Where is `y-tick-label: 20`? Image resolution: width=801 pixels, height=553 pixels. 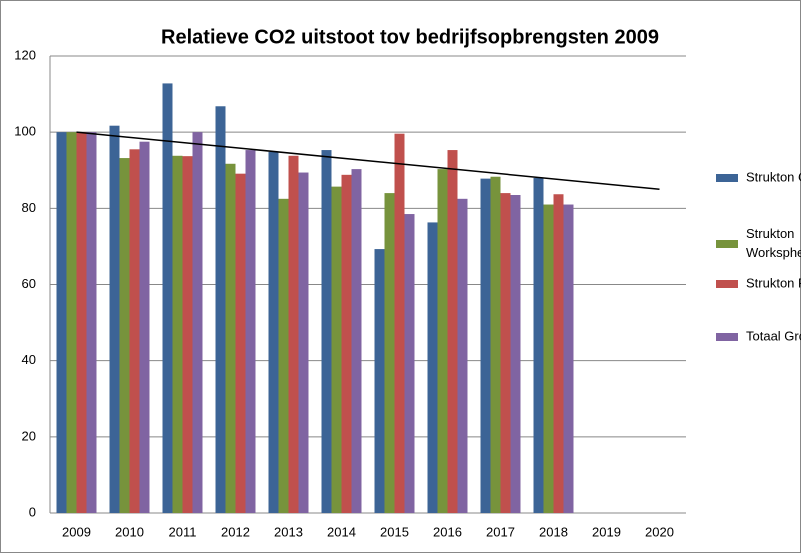 y-tick-label: 20 is located at coordinates (29, 435).